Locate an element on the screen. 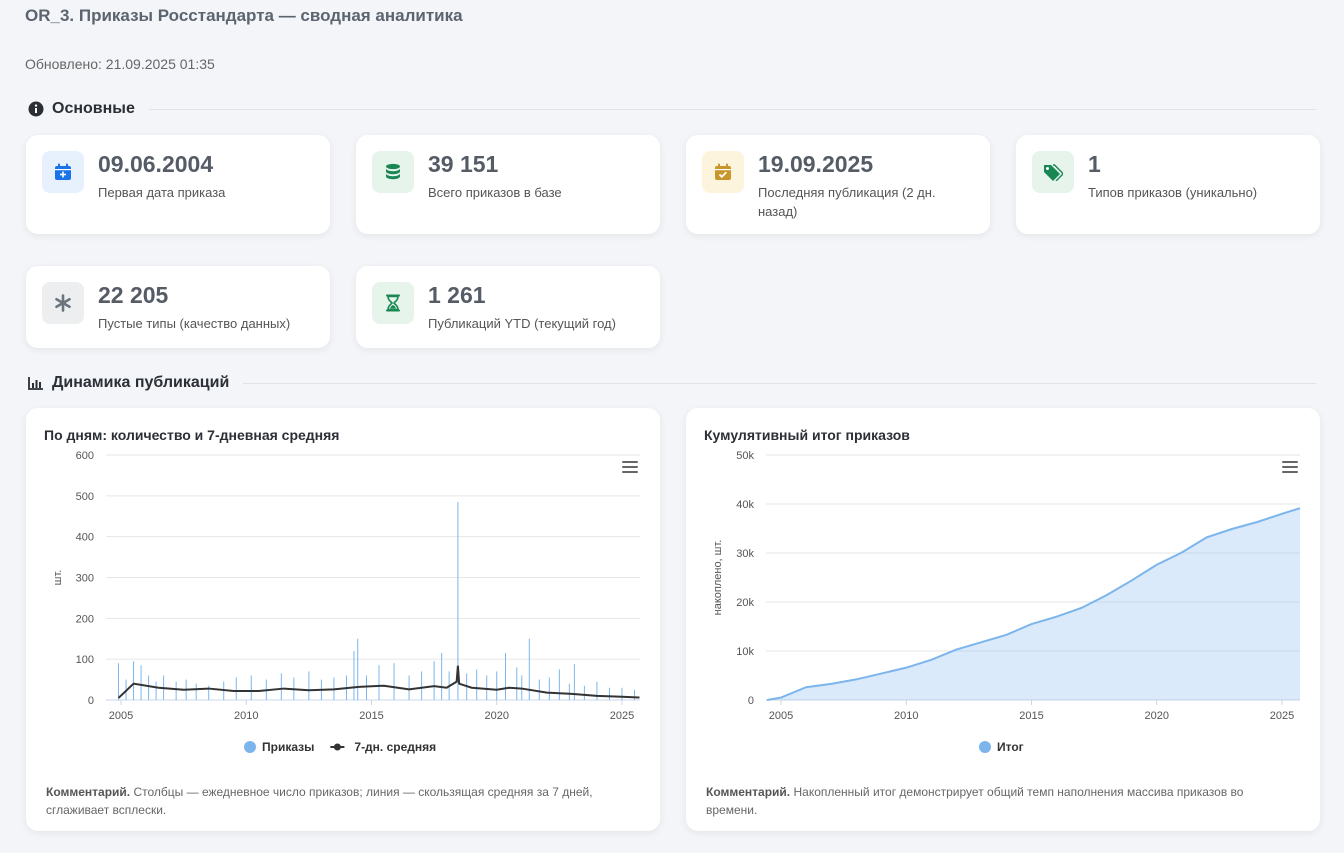  kpi-value: 39 151 is located at coordinates (463, 164).